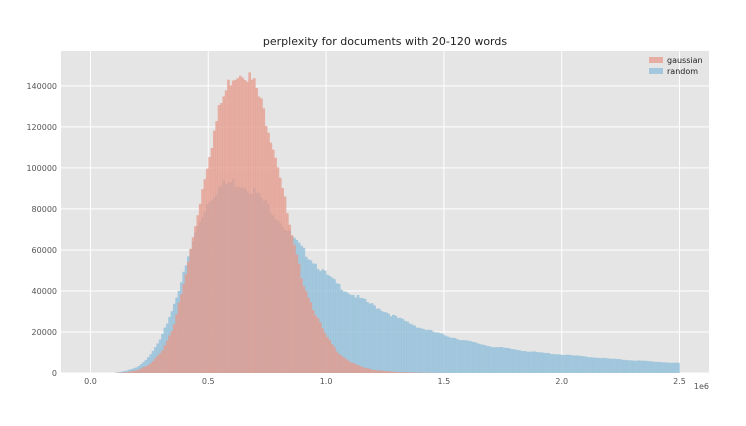  What do you see at coordinates (44, 250) in the screenshot?
I see `y-tick-label: 60000` at bounding box center [44, 250].